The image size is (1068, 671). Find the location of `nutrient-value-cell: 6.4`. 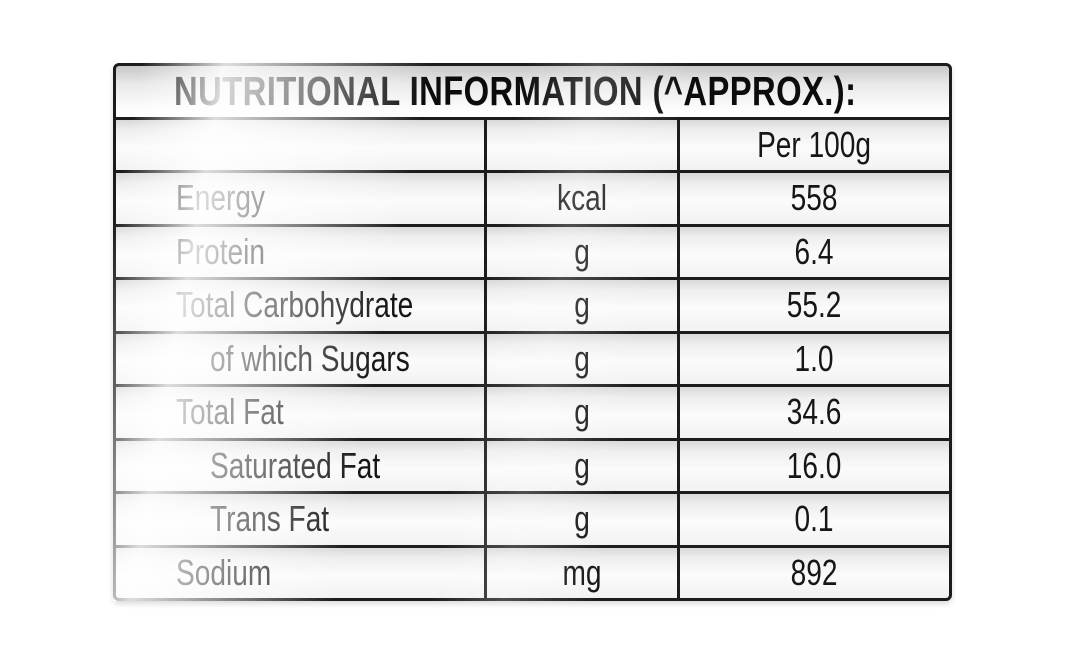

nutrient-value-cell: 6.4 is located at coordinates (814, 251).